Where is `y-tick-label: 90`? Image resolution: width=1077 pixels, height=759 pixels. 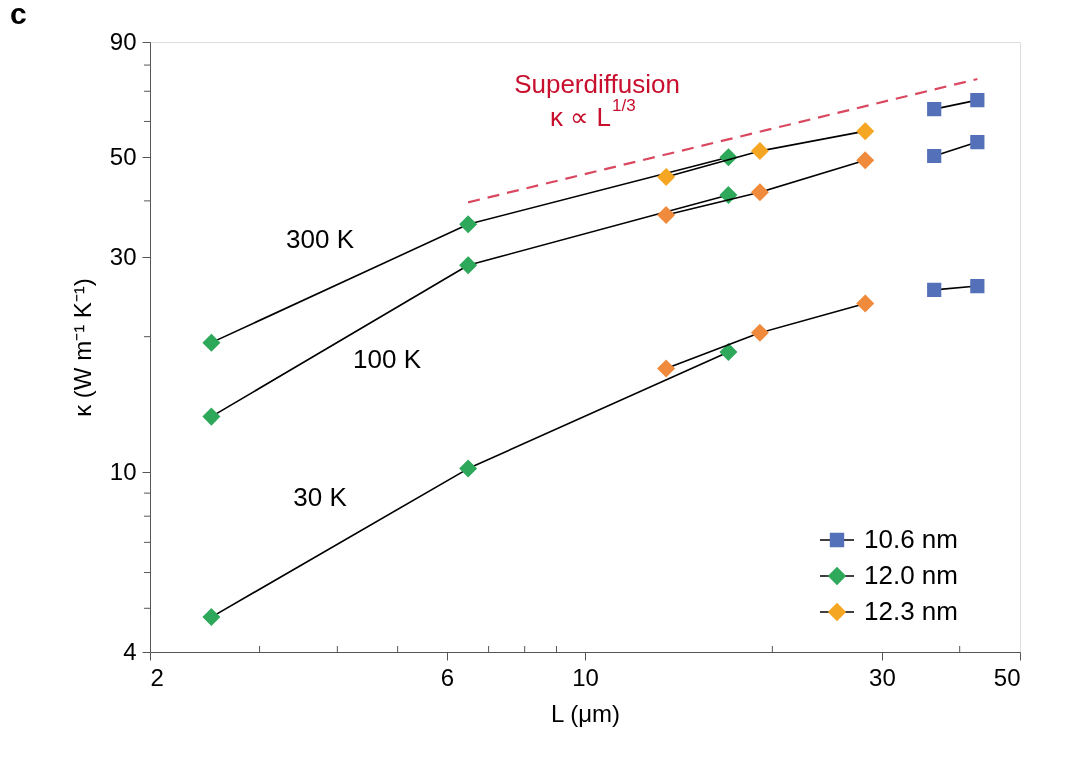
y-tick-label: 90 is located at coordinates (123, 41).